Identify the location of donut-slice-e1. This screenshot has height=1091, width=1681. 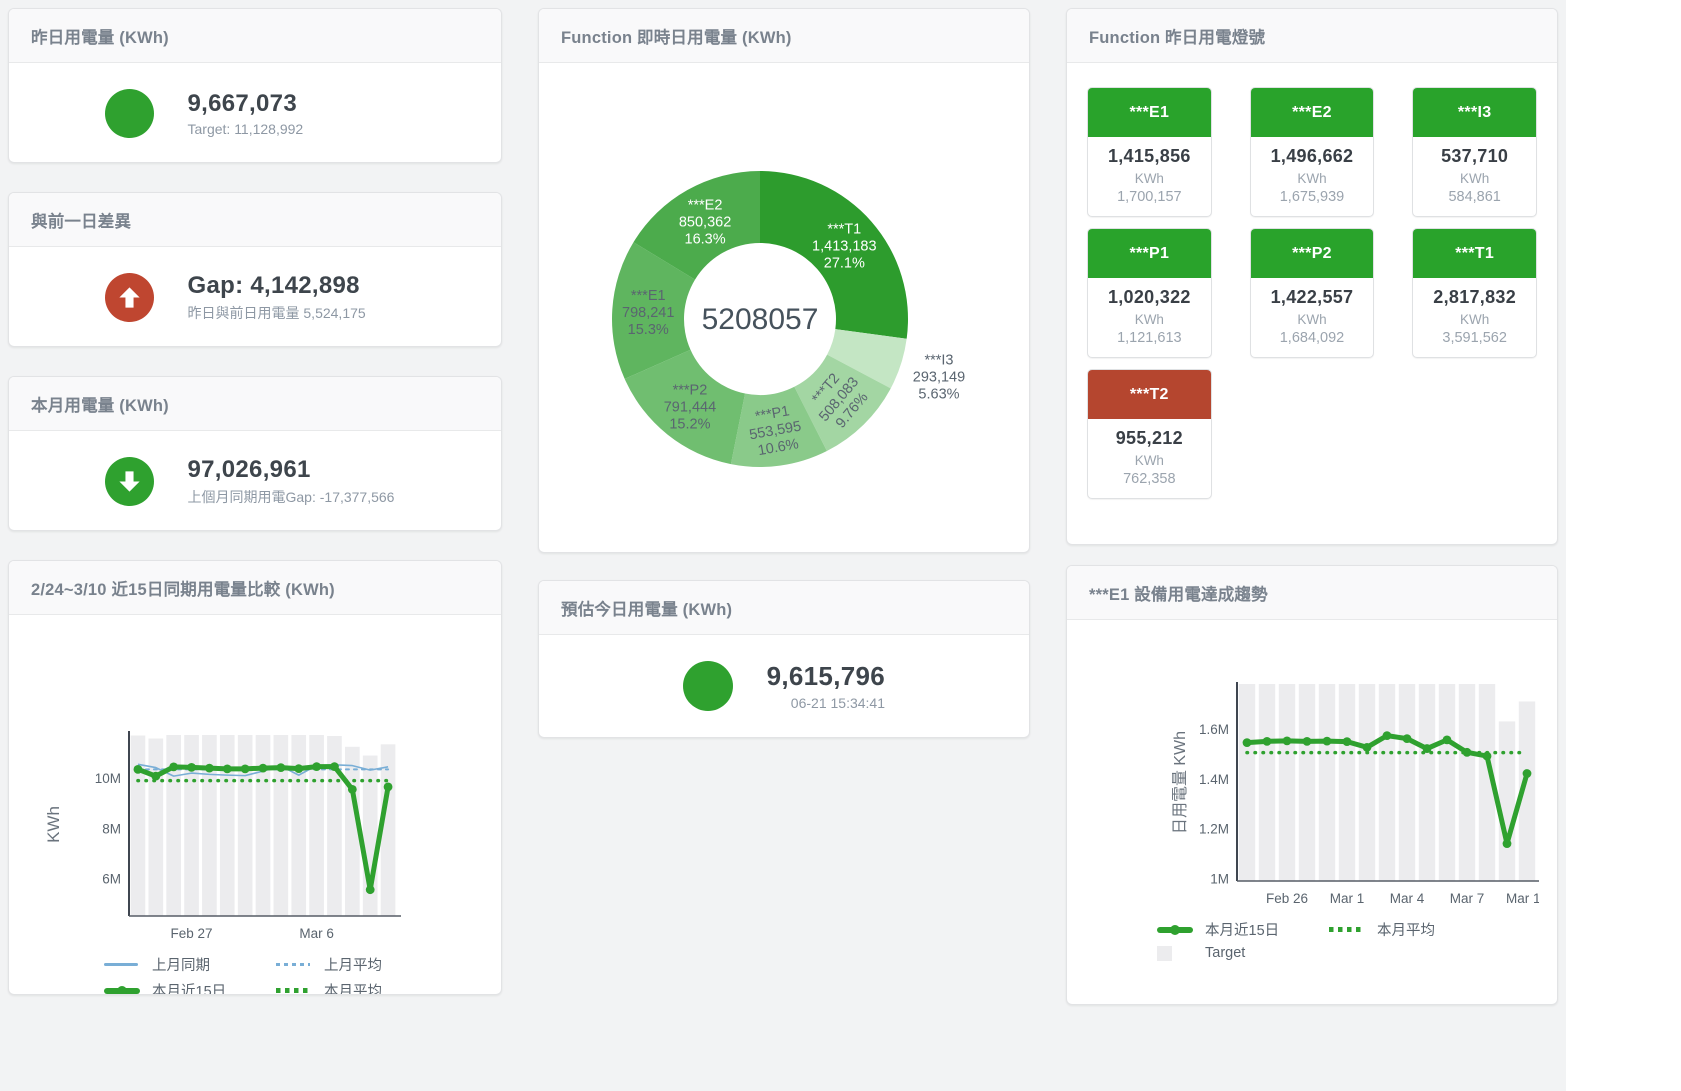
(654, 310).